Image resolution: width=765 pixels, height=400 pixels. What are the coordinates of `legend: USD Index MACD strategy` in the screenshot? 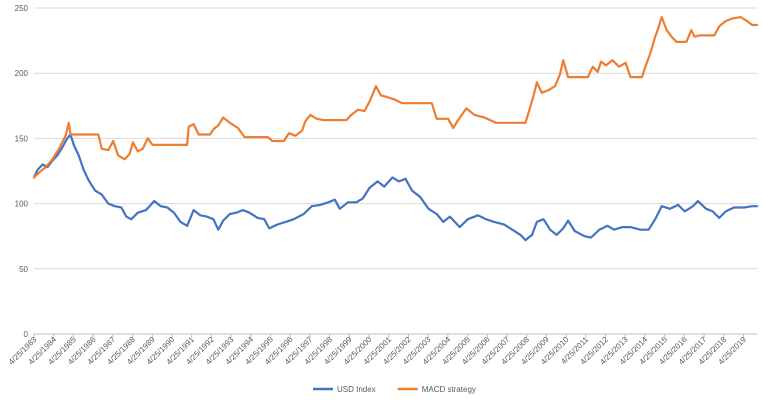 It's located at (394, 389).